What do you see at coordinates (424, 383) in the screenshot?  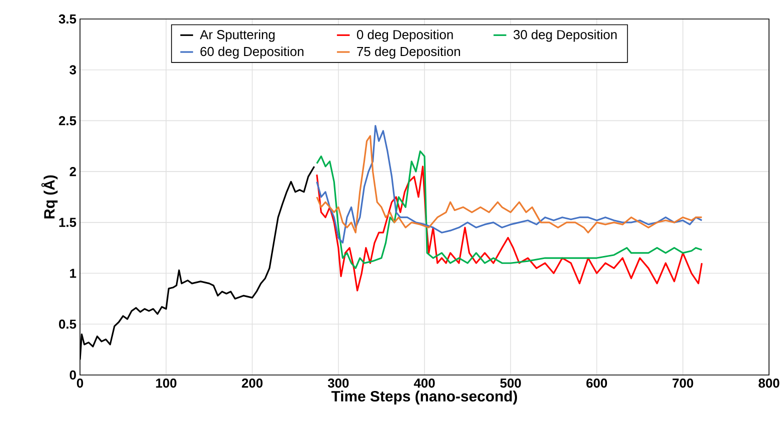 I see `x-tick-label: 400` at bounding box center [424, 383].